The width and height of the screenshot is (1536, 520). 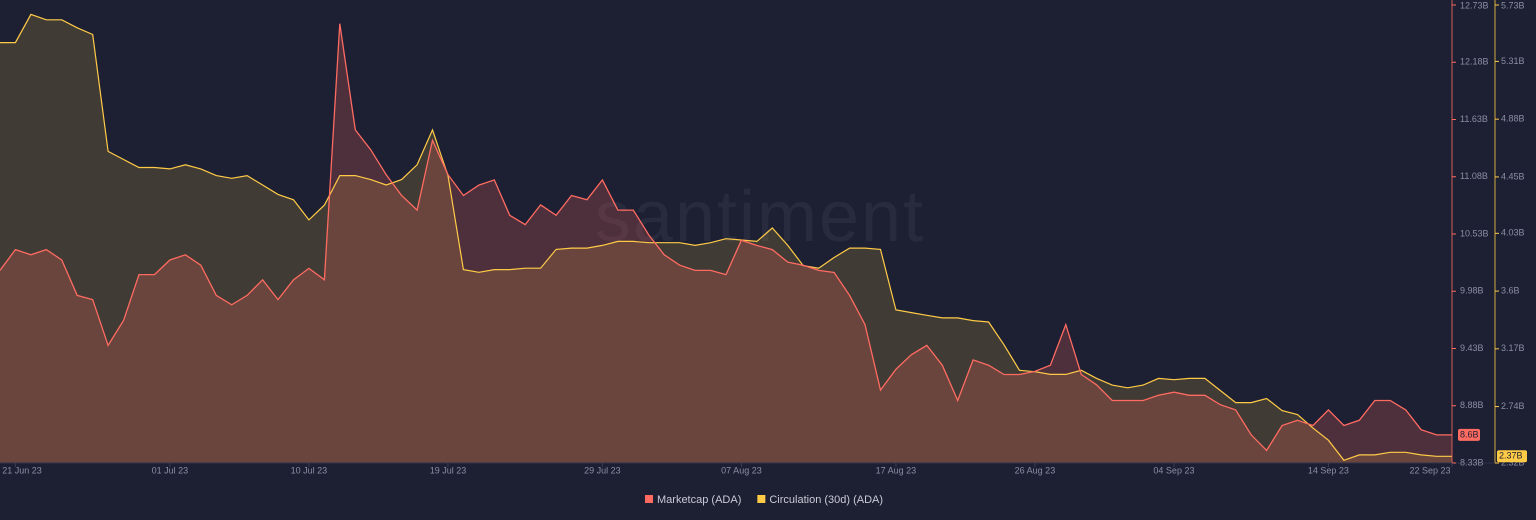 What do you see at coordinates (1173, 470) in the screenshot?
I see `x-tick-label: 04 Sep 23` at bounding box center [1173, 470].